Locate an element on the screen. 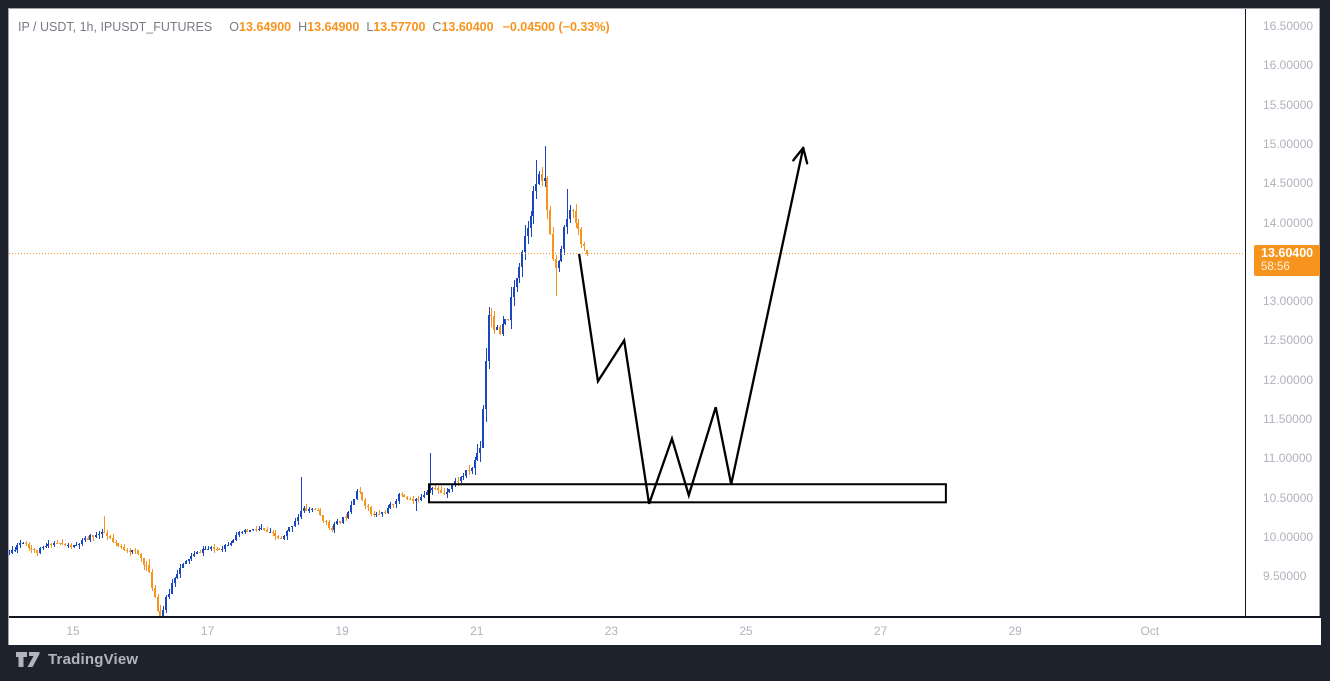  price-tick-14.50000: 14.50000 is located at coordinates (1288, 183).